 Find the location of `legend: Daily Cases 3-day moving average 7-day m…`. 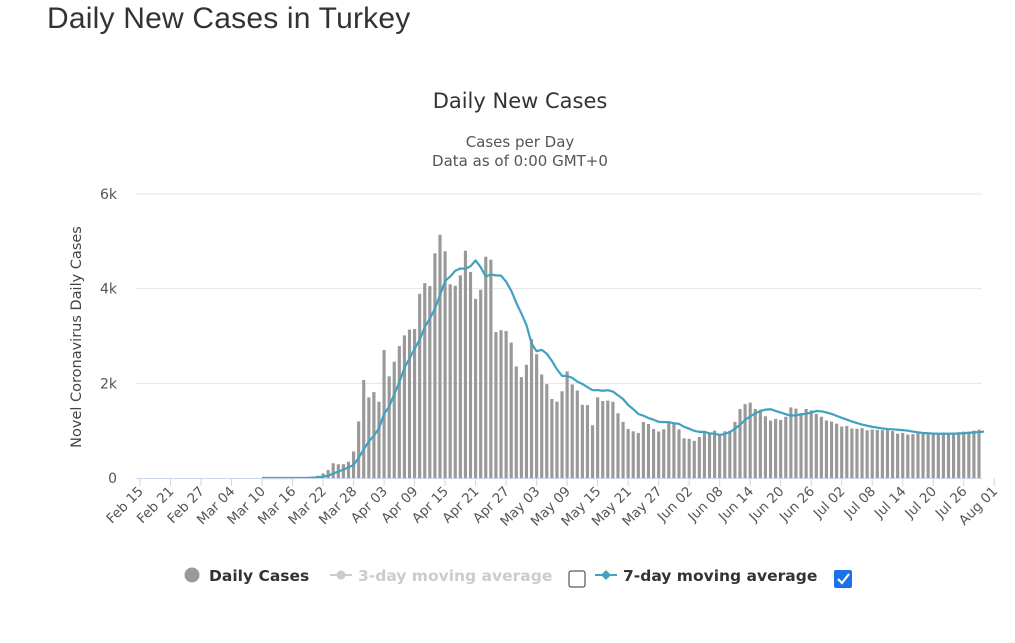

legend: Daily Cases 3-day moving average 7-day m… is located at coordinates (518, 577).